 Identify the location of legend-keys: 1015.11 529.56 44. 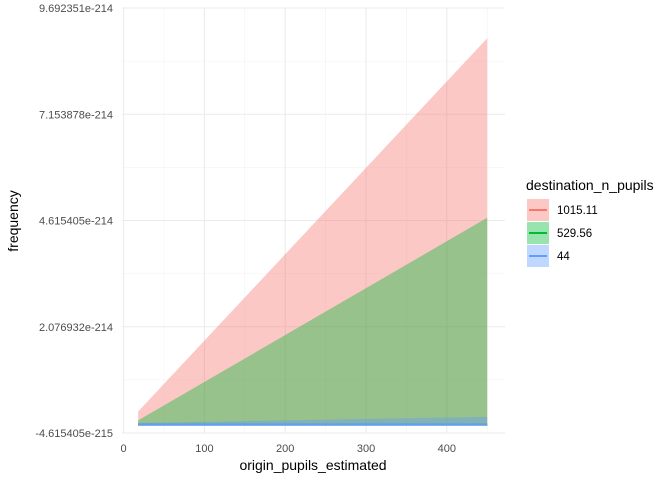
(562, 233).